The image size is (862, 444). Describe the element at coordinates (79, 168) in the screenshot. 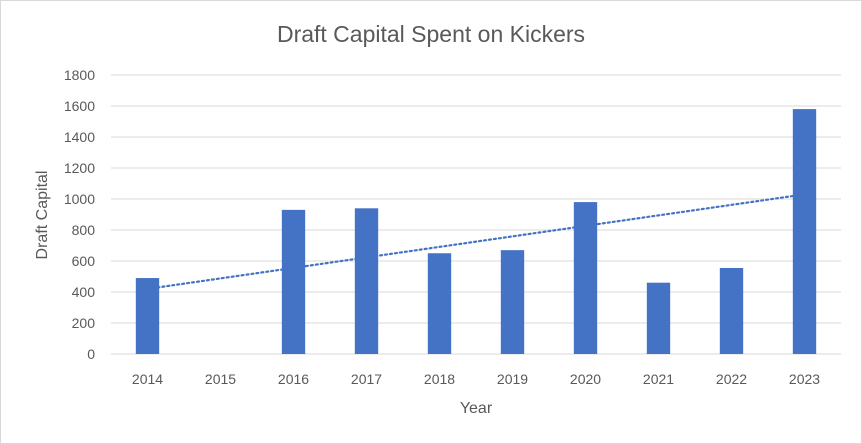

I see `y-tick-label: 1200` at that location.